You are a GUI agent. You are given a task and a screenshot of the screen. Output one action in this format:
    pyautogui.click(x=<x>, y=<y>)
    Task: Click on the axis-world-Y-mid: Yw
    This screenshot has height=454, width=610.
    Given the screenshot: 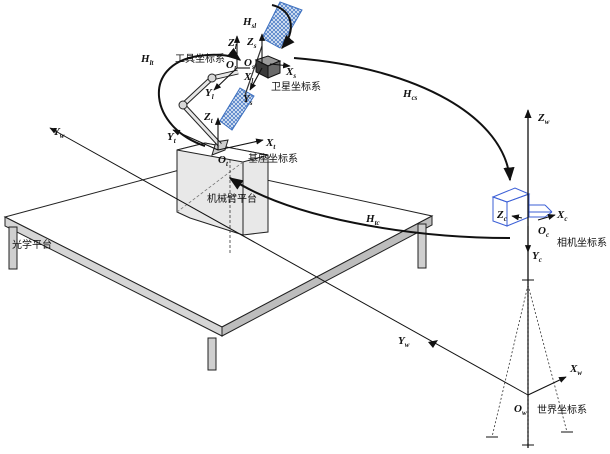 What is the action you would take?
    pyautogui.click(x=404, y=342)
    